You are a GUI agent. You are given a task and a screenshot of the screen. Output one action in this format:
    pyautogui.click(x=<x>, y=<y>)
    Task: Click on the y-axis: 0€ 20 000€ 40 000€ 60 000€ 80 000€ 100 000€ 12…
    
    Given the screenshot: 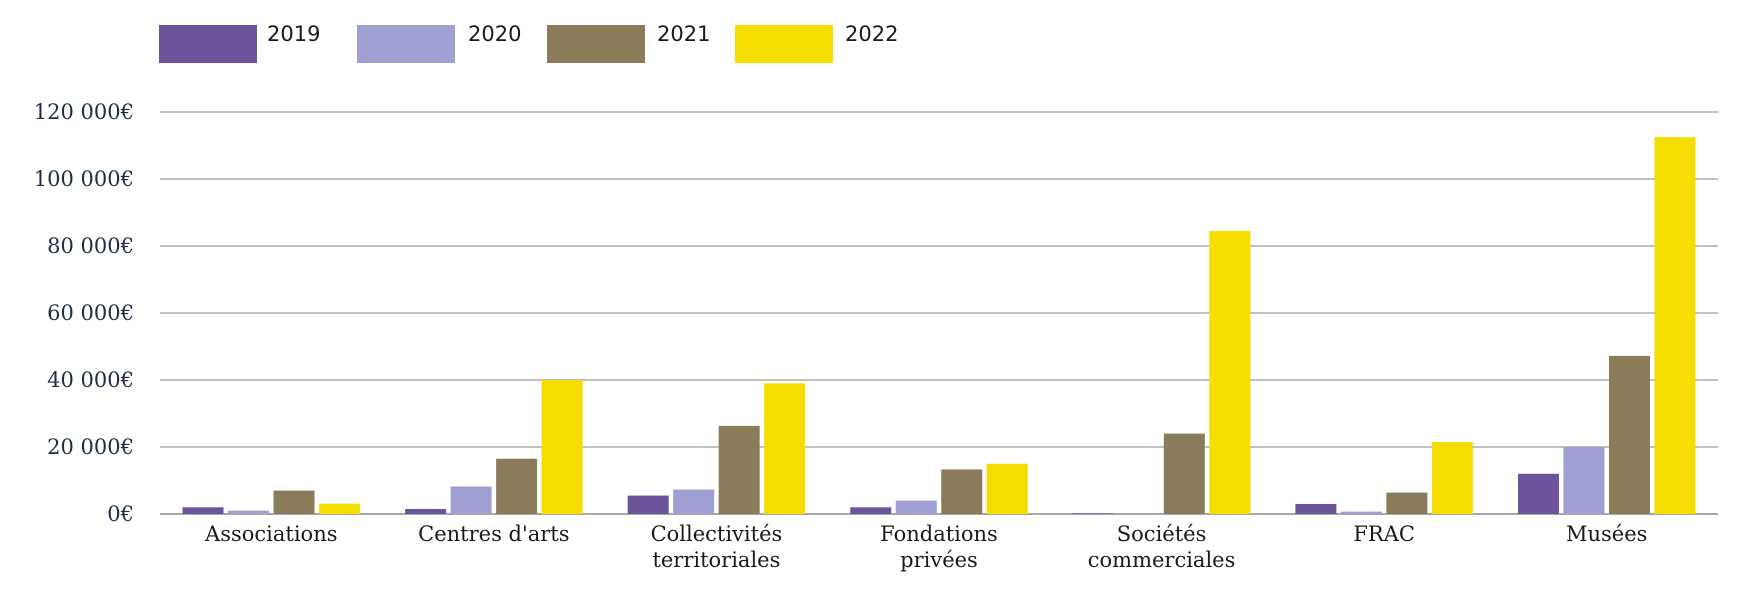 What is the action you would take?
    pyautogui.click(x=84, y=313)
    